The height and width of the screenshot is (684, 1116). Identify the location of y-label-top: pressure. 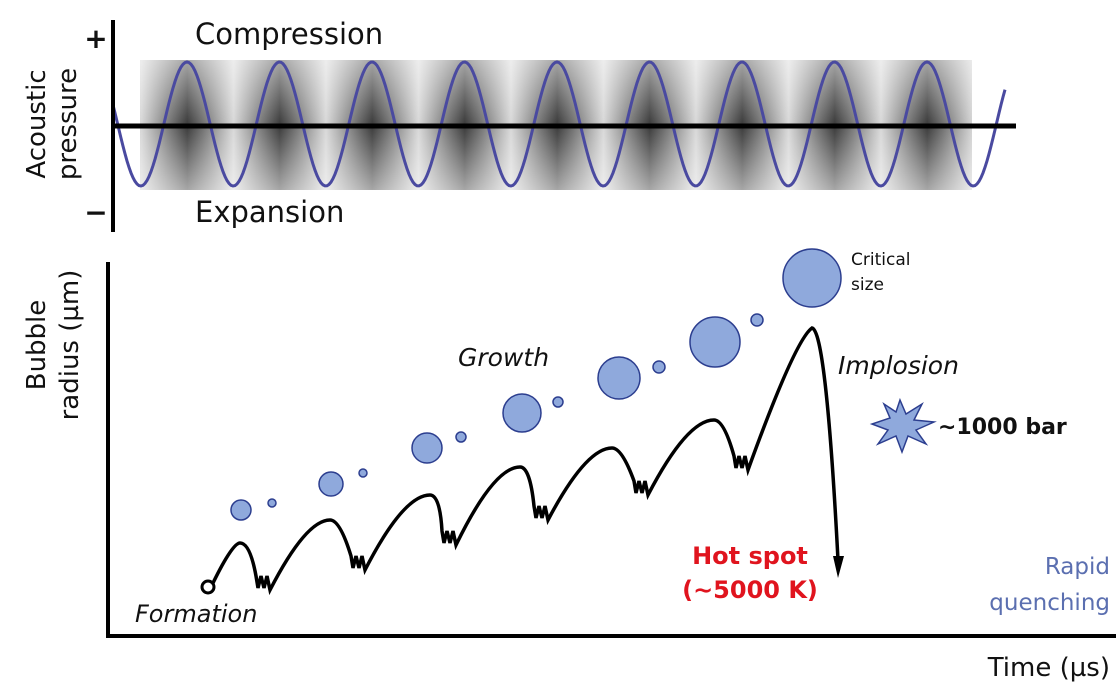
(68, 124).